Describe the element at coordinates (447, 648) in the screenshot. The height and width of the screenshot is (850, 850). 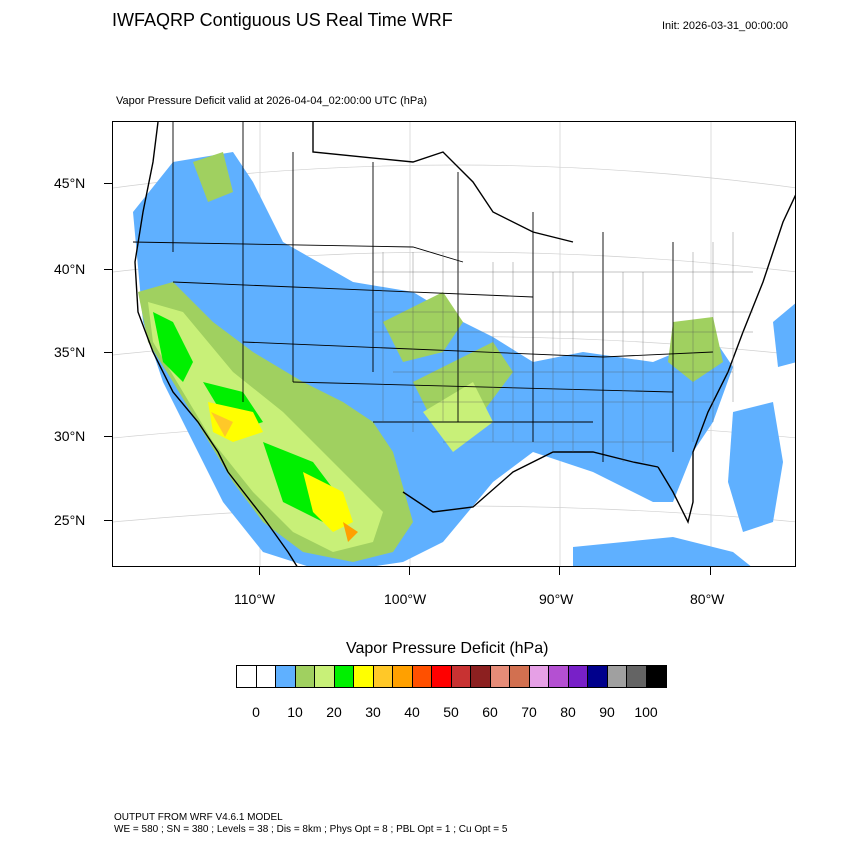
I see `colorbar-title: Vapor Pressure Deficit (hPa)` at that location.